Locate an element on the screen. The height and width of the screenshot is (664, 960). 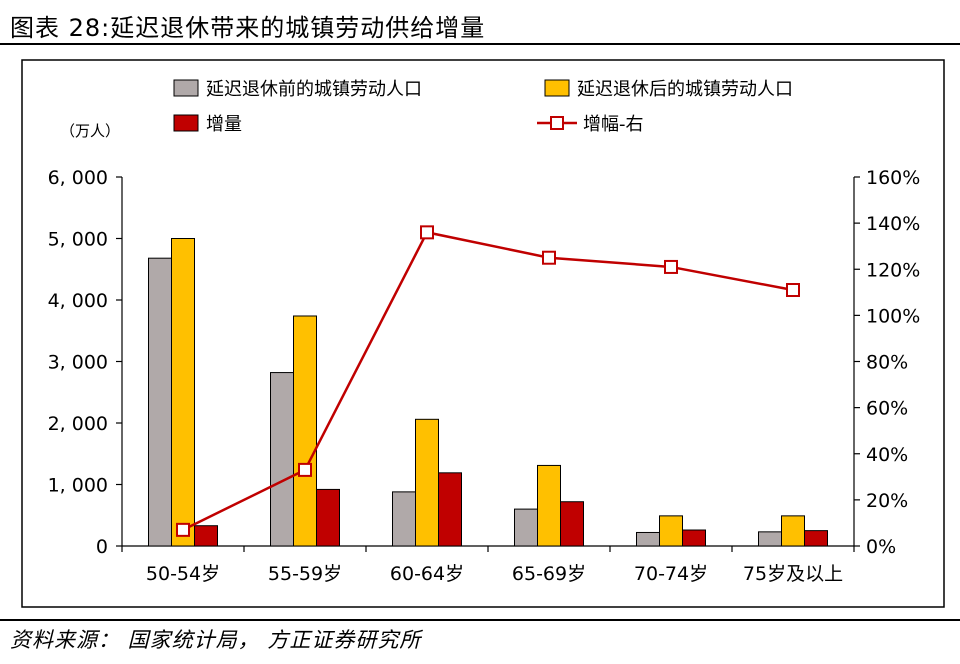
x-tick-label: 60-64岁 is located at coordinates (427, 574).